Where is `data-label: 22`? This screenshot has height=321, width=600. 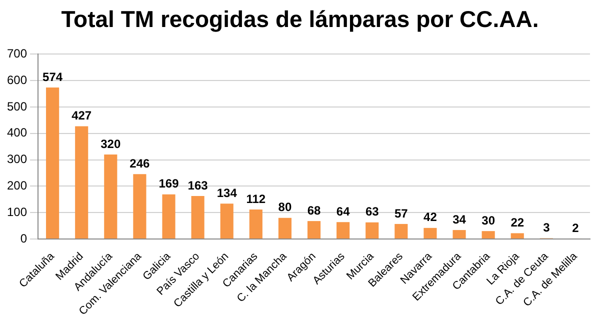 data-label: 22 is located at coordinates (517, 223).